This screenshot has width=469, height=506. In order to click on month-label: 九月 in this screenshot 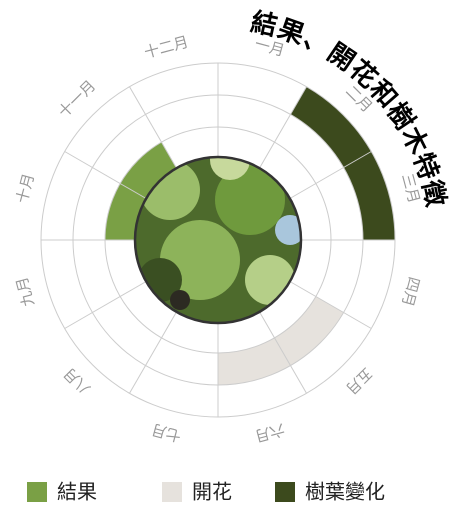, I will do `click(25, 292)`.